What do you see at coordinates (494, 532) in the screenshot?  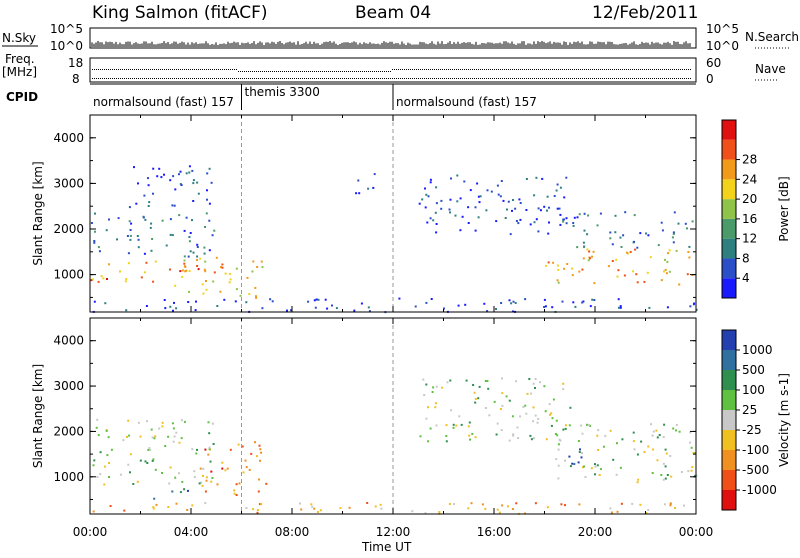 I see `x-tick-label: 16:00` at bounding box center [494, 532].